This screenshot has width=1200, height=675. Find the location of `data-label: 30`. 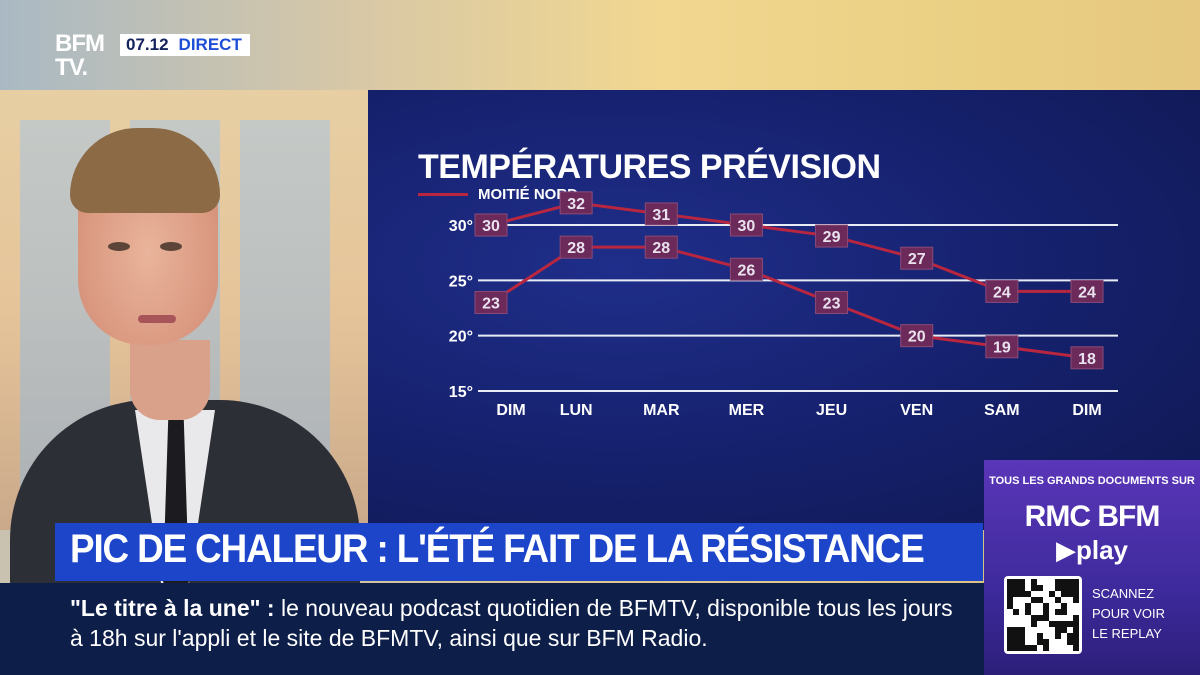

data-label: 30 is located at coordinates (747, 226).